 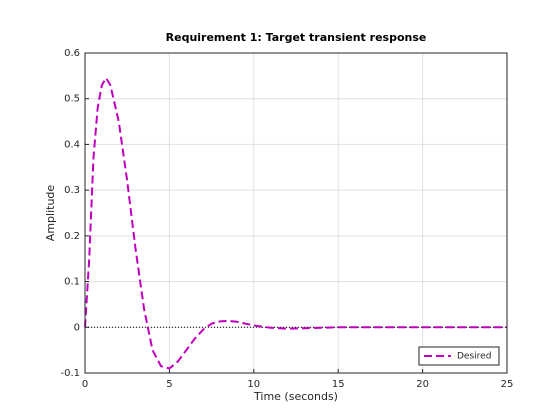 I want to click on x-tick-label: 20, so click(x=422, y=384).